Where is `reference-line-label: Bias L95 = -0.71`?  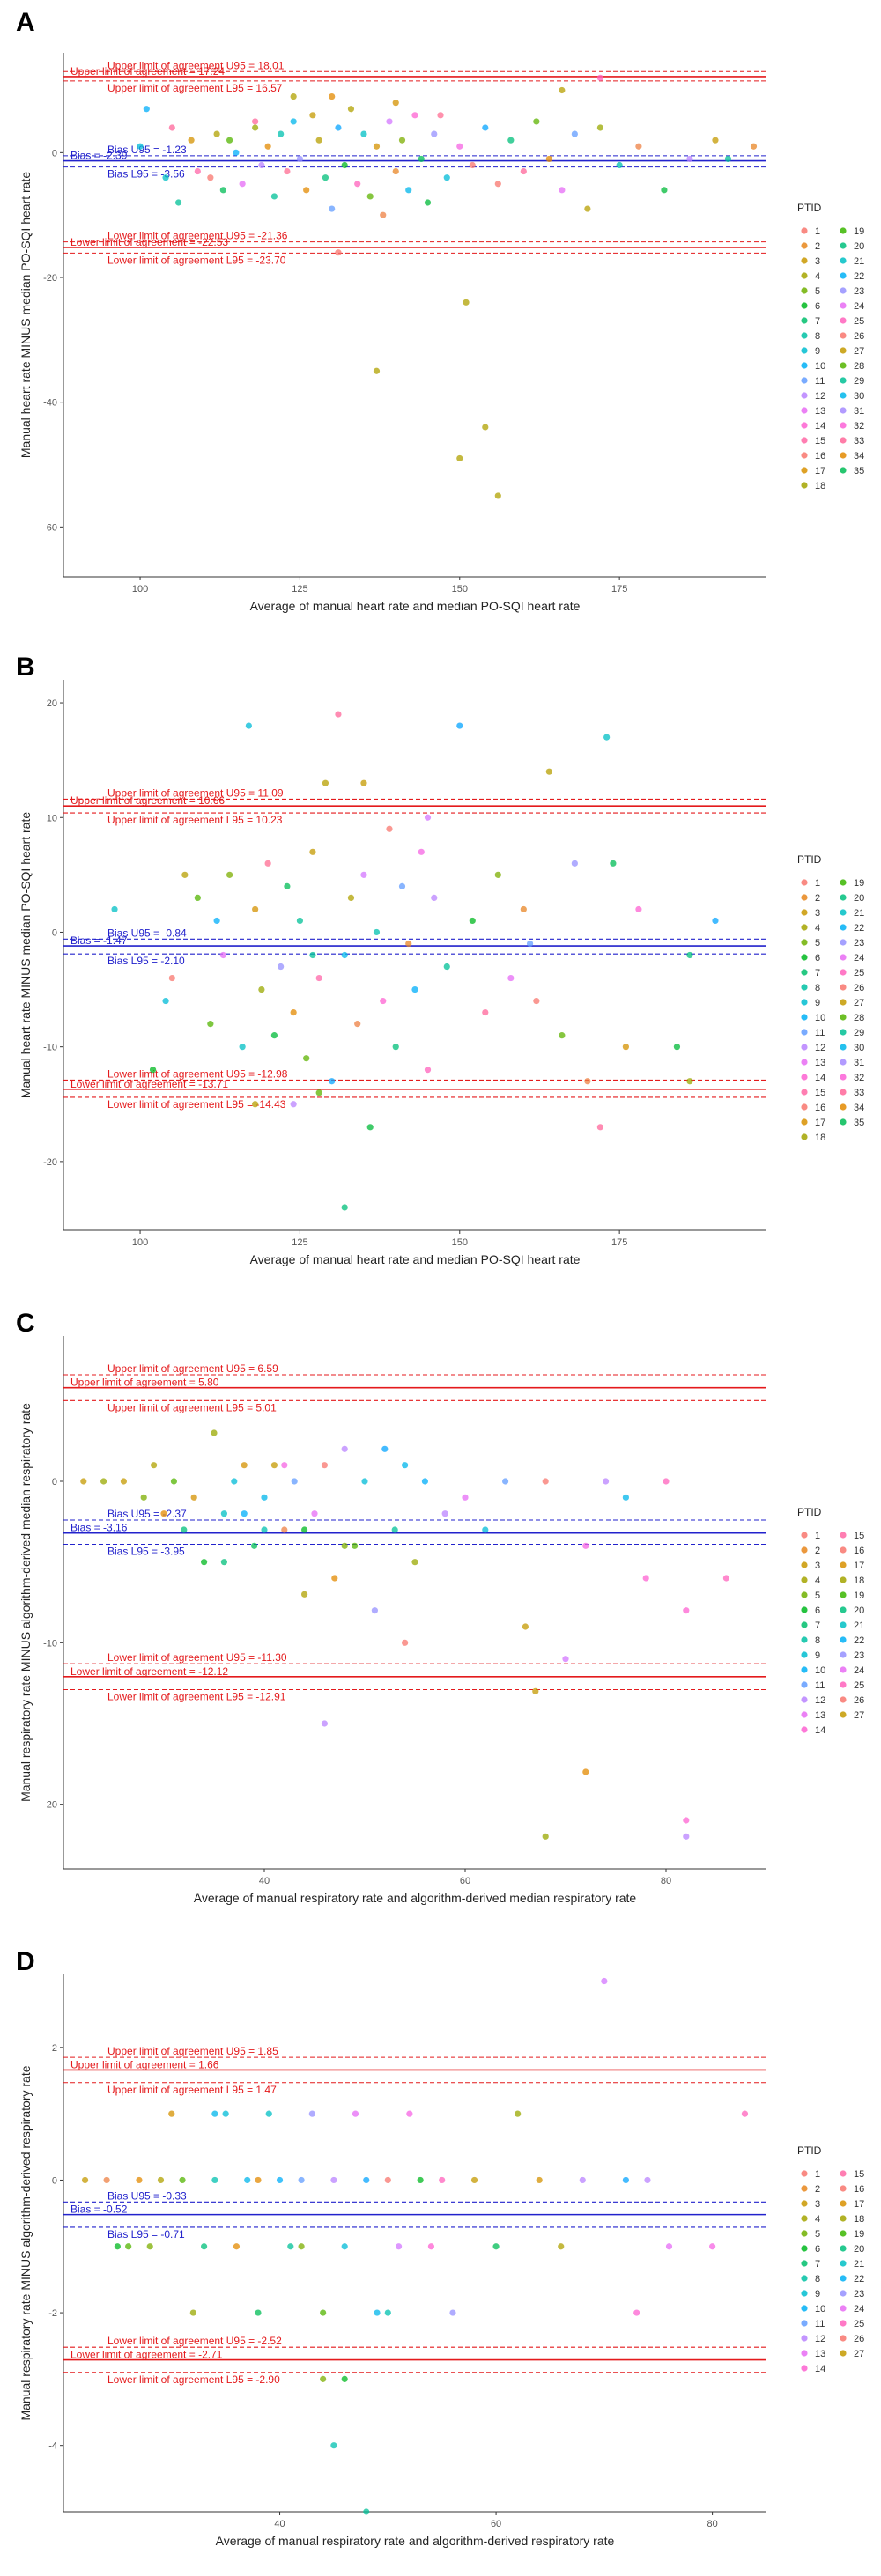
reference-line-label: Bias L95 = -0.71 is located at coordinates (146, 2234).